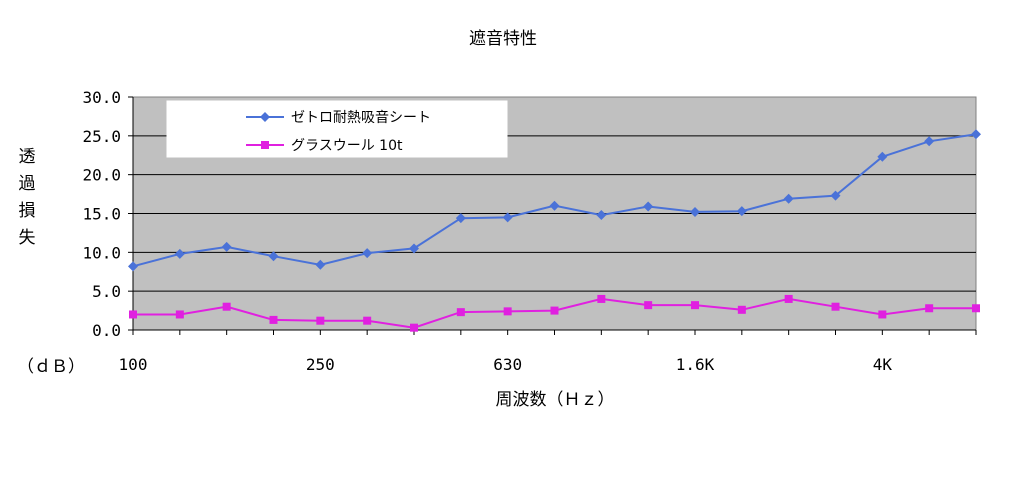  What do you see at coordinates (555, 400) in the screenshot?
I see `x-axis-label: 周波数（Ｈｚ）` at bounding box center [555, 400].